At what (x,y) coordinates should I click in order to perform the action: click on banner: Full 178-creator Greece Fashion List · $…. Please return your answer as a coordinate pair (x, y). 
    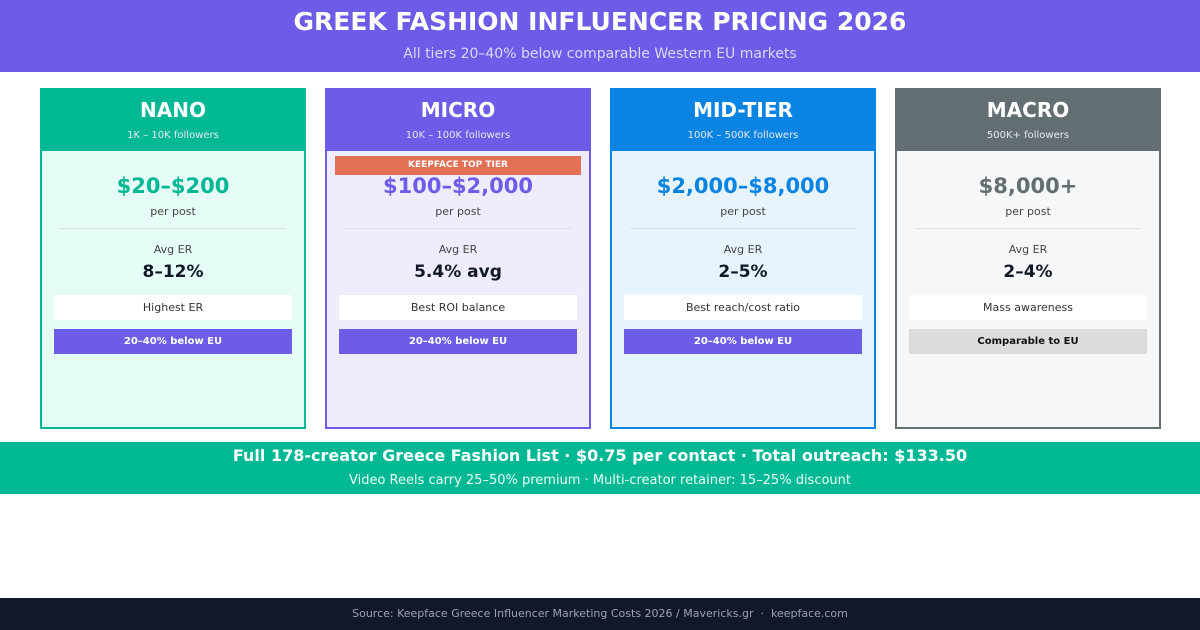
    Looking at the image, I should click on (600, 468).